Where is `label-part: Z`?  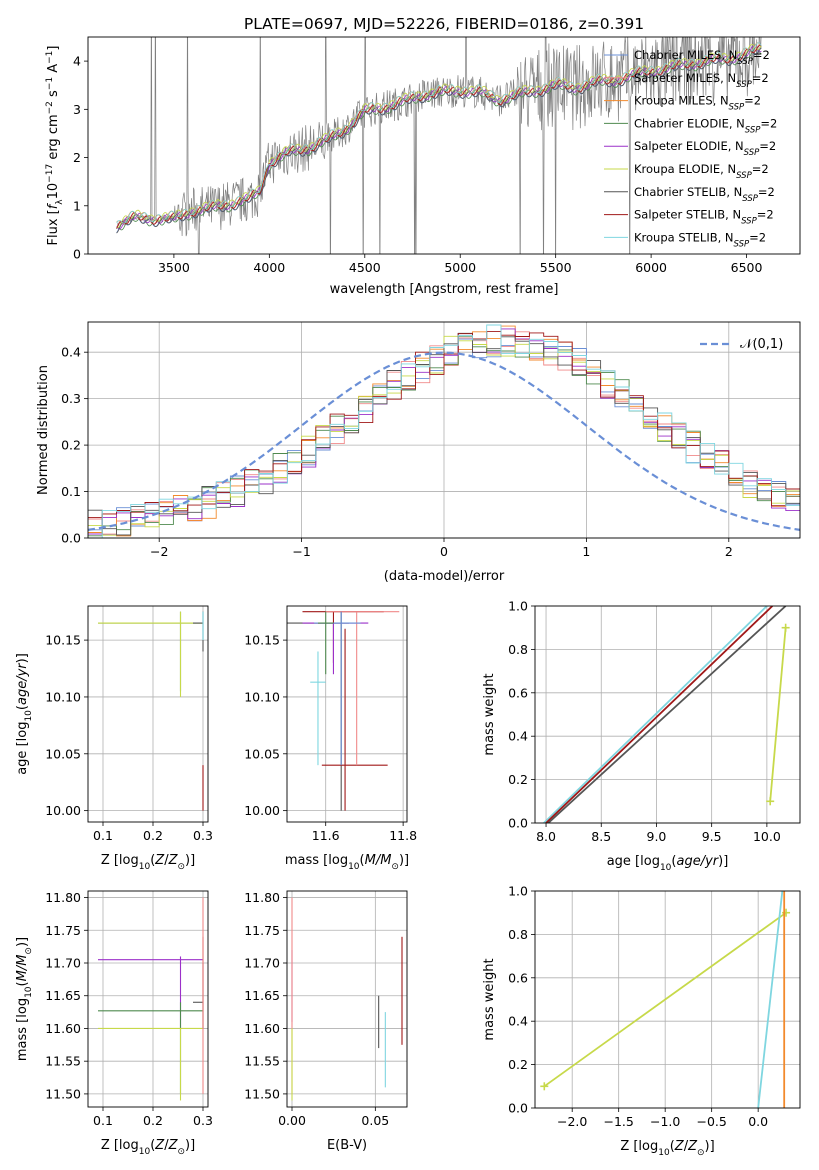
label-part: Z is located at coordinates (159, 1145).